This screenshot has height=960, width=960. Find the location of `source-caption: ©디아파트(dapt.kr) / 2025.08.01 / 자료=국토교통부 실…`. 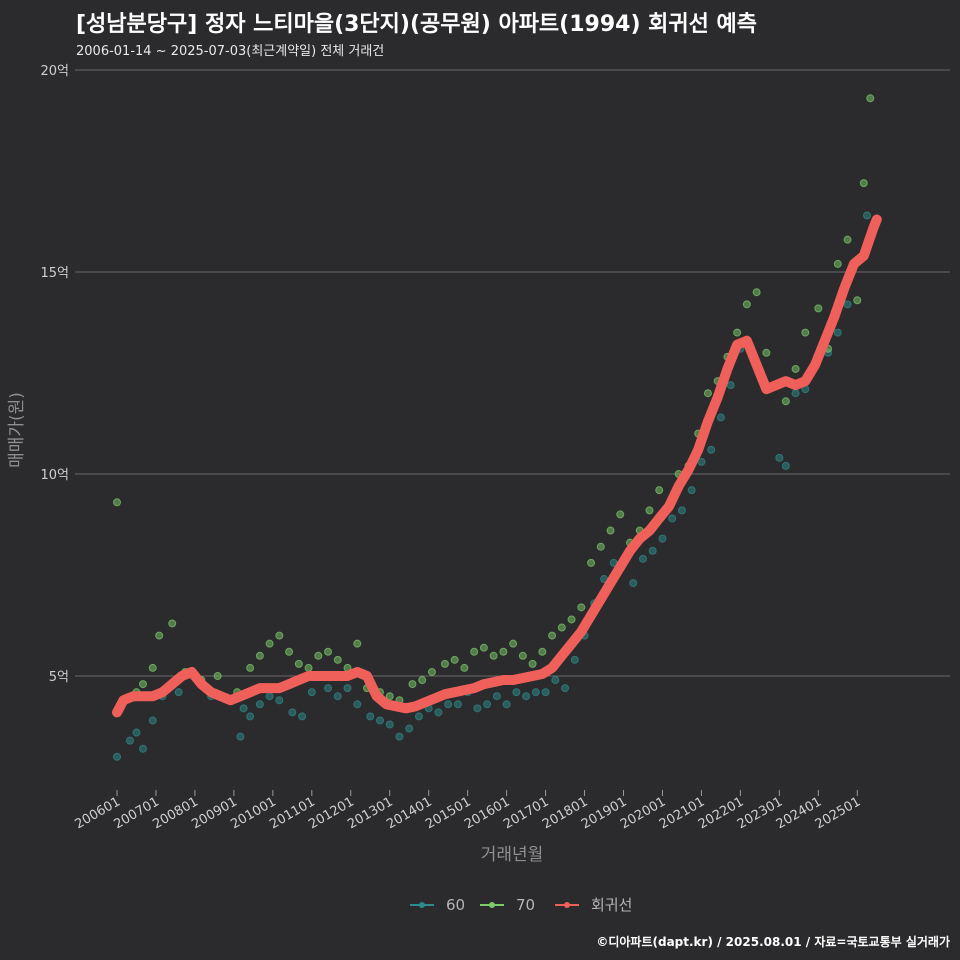

source-caption: ©디아파트(dapt.kr) / 2025.08.01 / 자료=국토교통부 실… is located at coordinates (773, 942).